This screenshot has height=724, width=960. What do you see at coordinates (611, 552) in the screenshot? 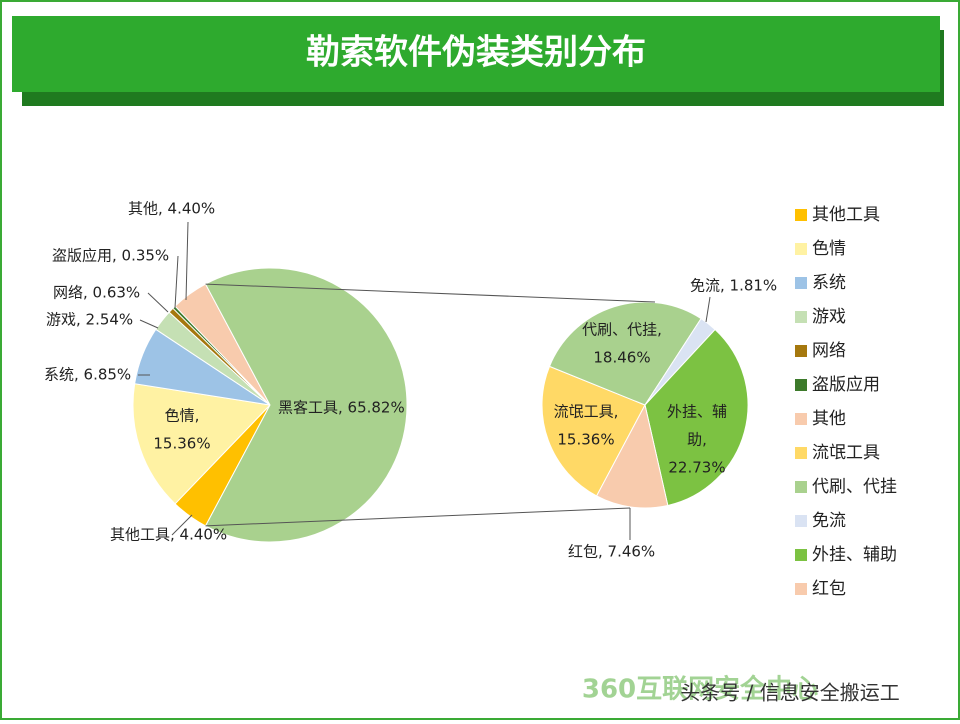
I see `data-label: 红包, 7.46%` at bounding box center [611, 552].